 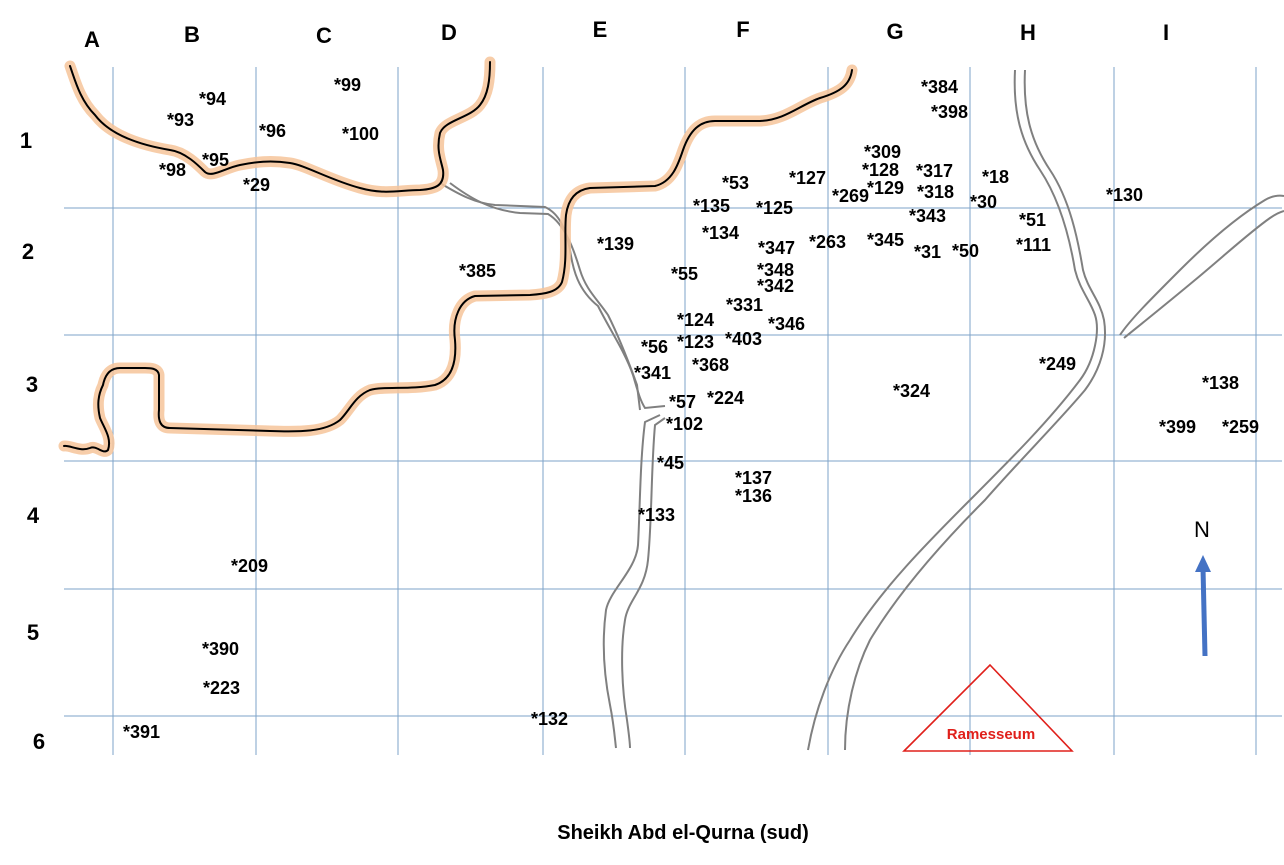 What do you see at coordinates (735, 183) in the screenshot?
I see `tomb-label: *53` at bounding box center [735, 183].